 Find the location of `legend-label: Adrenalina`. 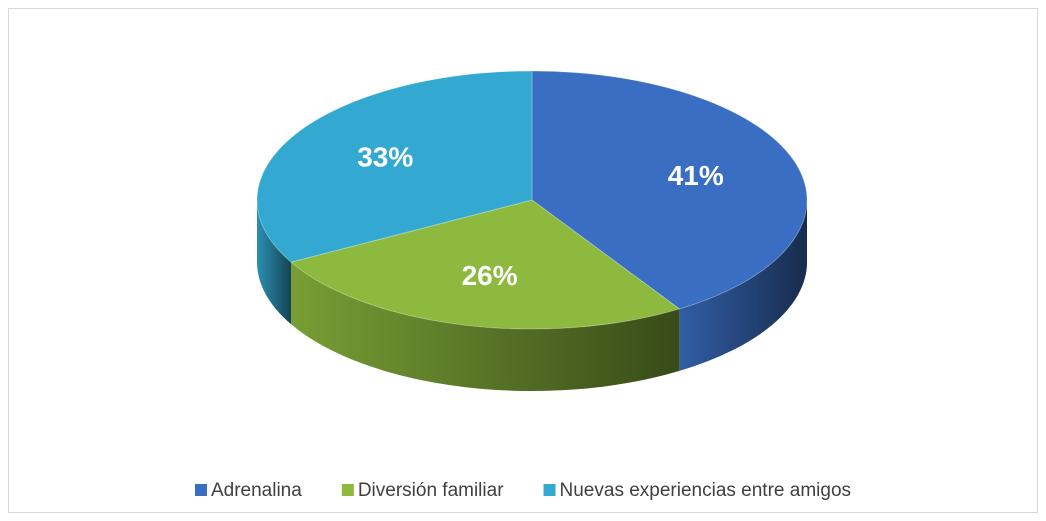

legend-label: Adrenalina is located at coordinates (256, 490).